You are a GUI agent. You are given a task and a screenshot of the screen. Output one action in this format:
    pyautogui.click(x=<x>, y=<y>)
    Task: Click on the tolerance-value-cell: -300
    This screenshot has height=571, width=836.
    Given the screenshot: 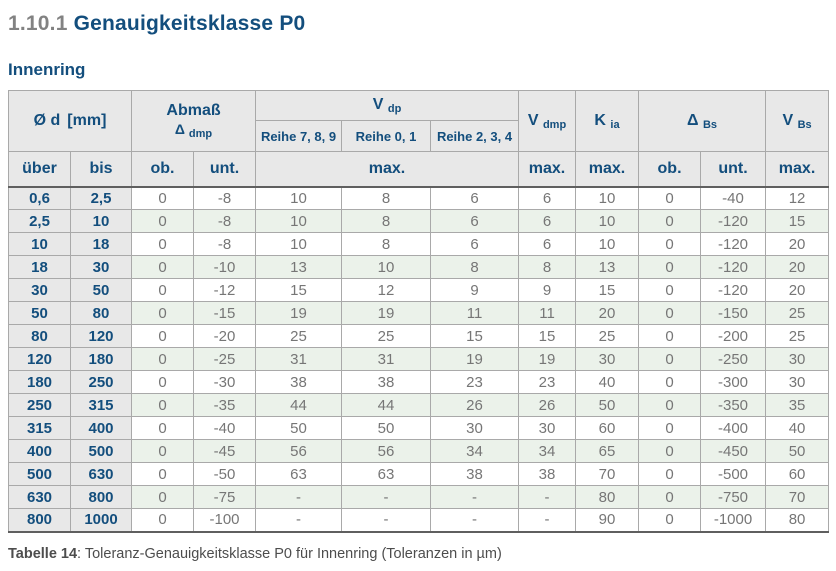 What is the action you would take?
    pyautogui.click(x=733, y=382)
    